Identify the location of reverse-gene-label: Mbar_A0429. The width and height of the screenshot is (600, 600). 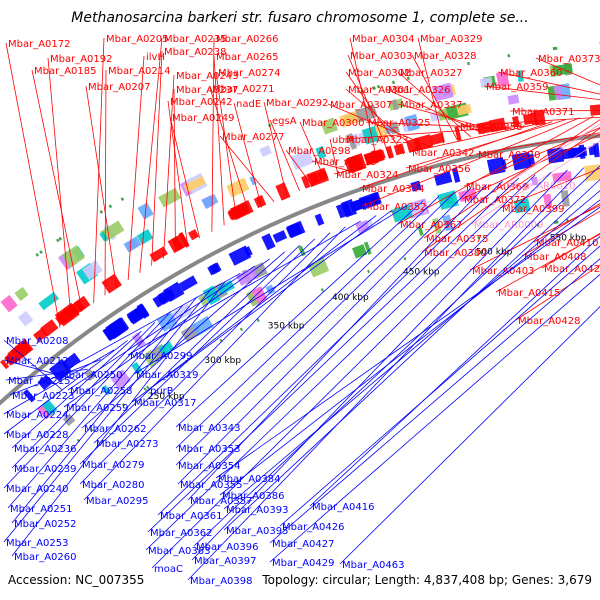
(303, 563).